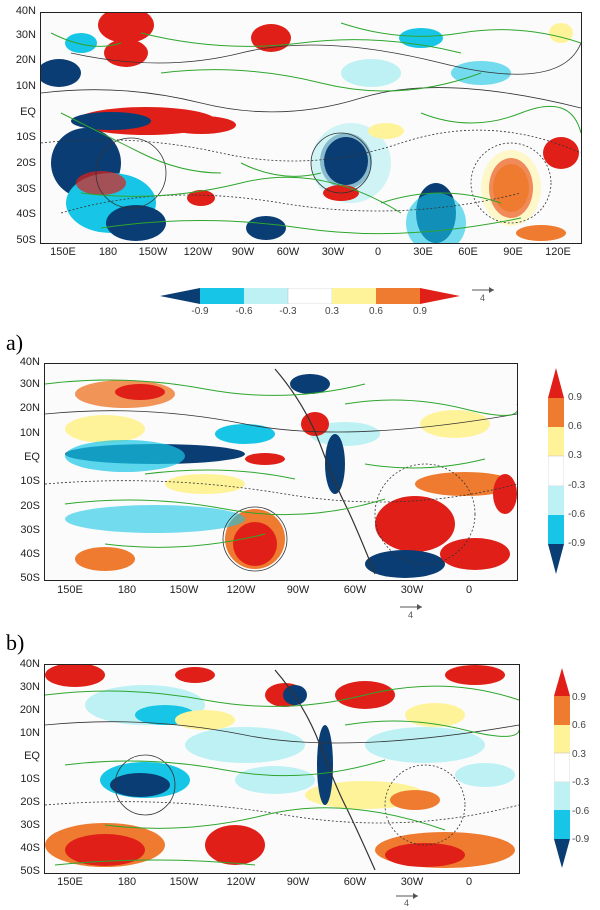  Describe the element at coordinates (15, 642) in the screenshot. I see `panel-label-b: b)` at that location.